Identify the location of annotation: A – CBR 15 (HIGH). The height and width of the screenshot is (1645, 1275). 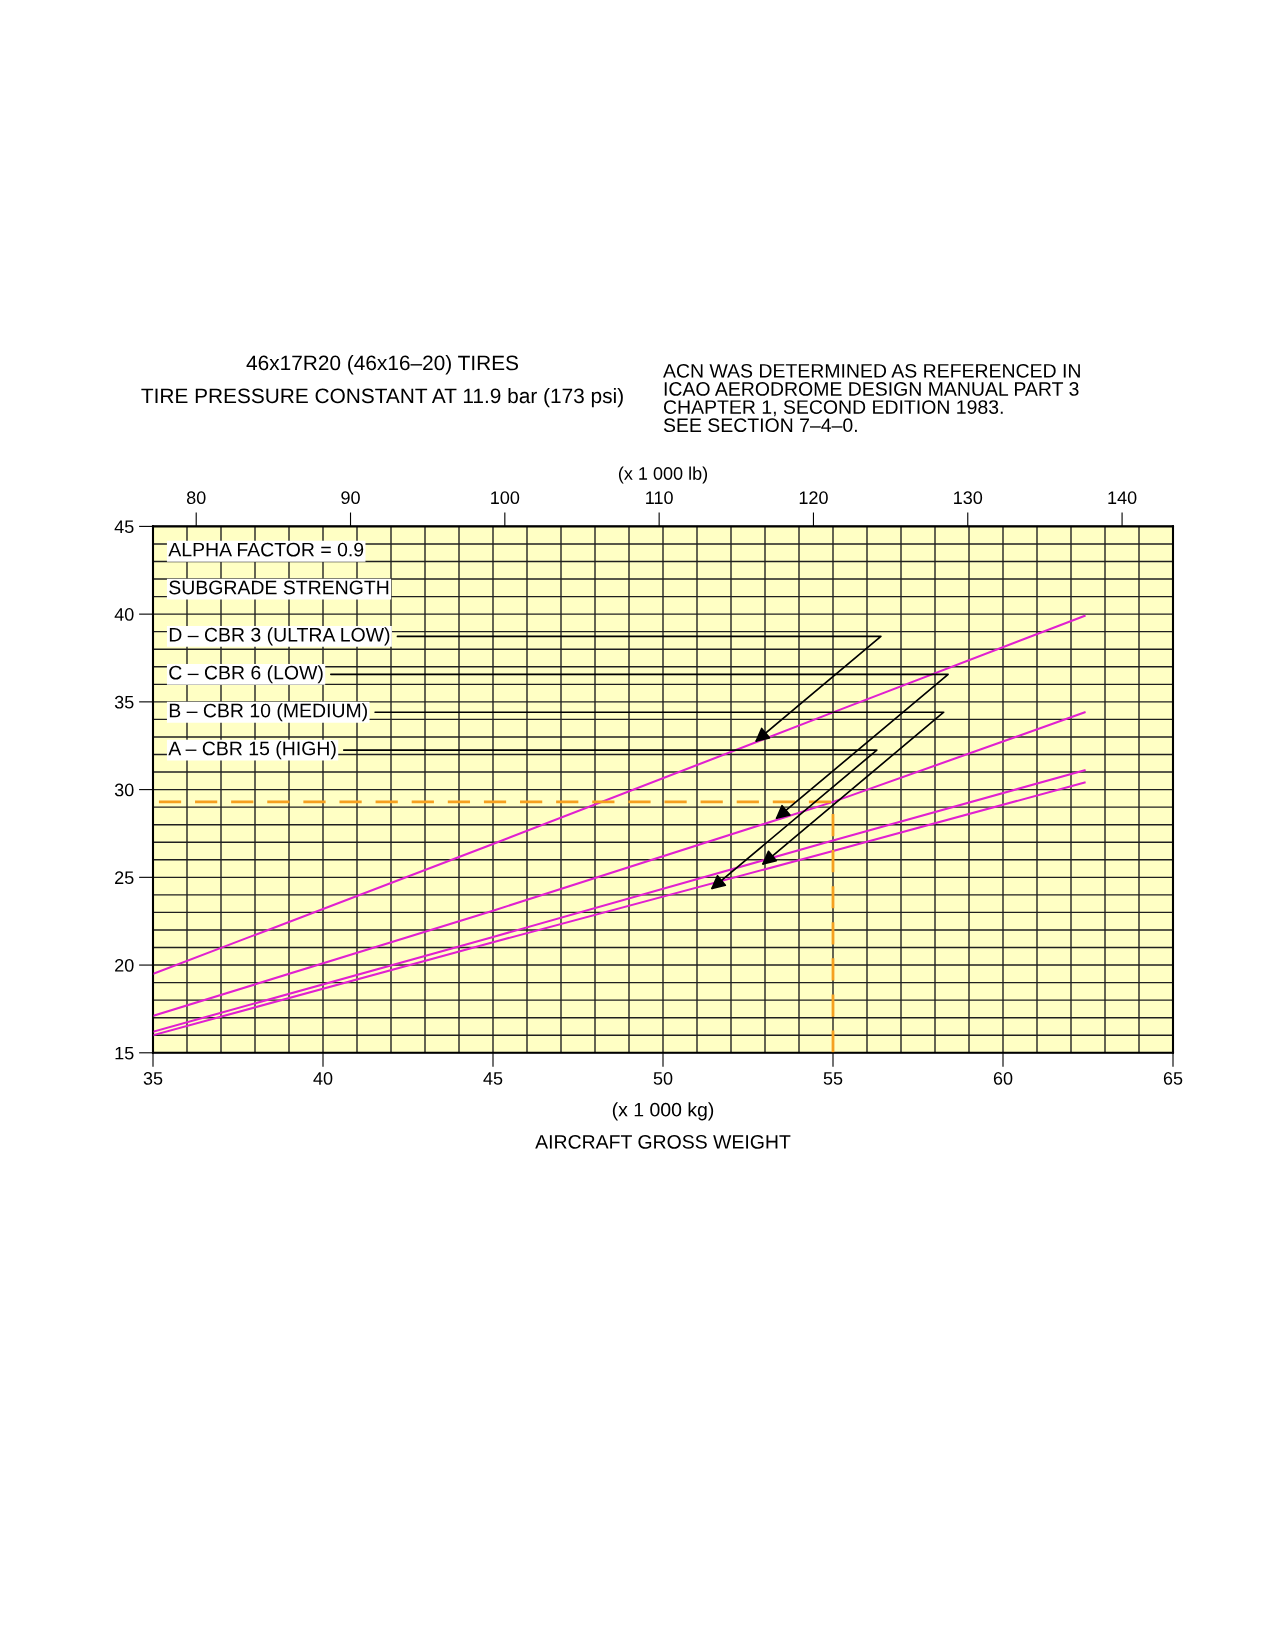
(252, 750).